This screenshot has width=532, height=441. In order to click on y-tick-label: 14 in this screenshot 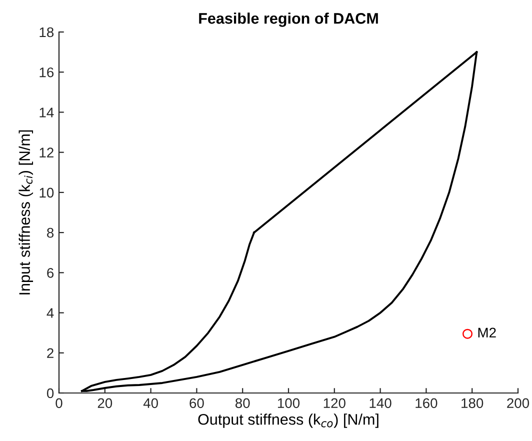, I will do `click(47, 113)`.